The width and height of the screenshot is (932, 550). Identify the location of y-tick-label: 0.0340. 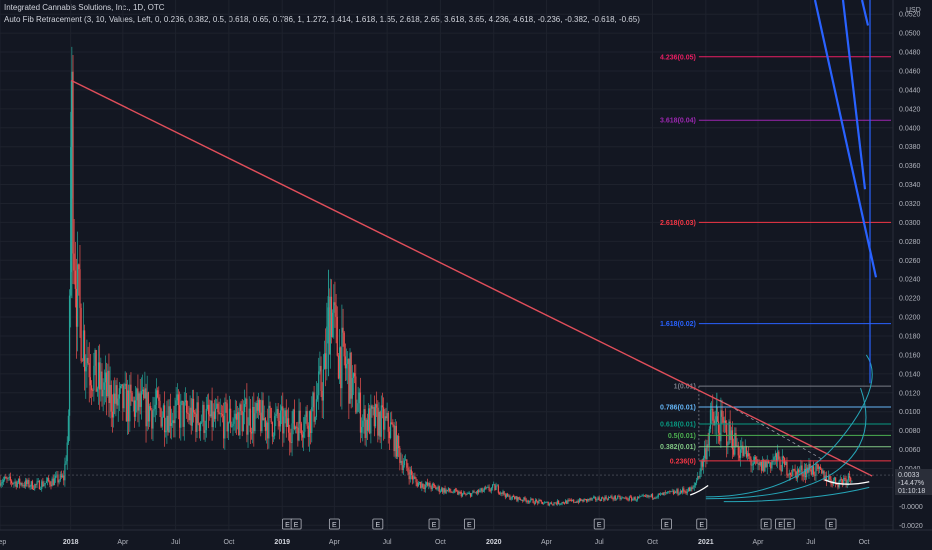
(910, 185).